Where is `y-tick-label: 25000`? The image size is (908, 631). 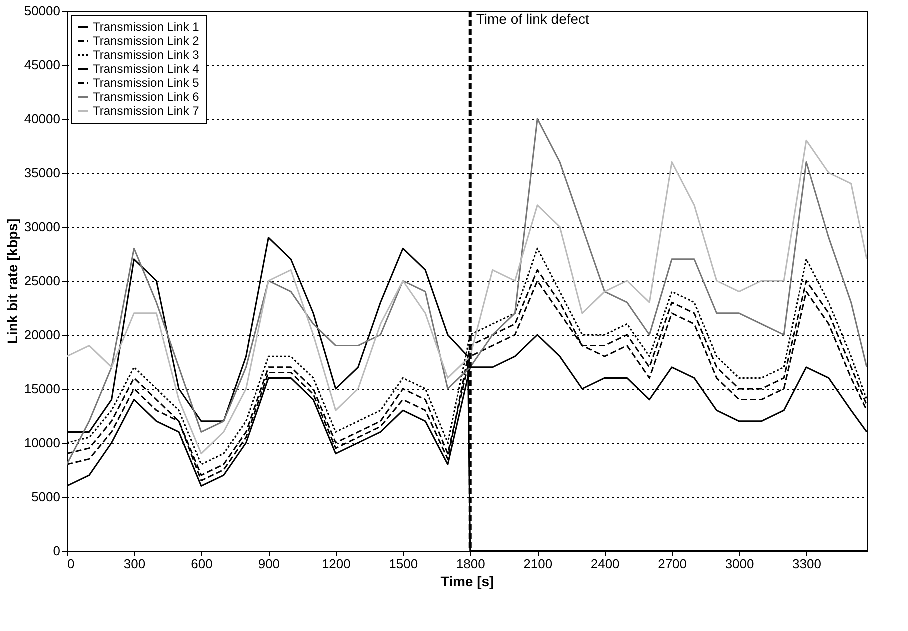 y-tick-label: 25000 is located at coordinates (42, 281).